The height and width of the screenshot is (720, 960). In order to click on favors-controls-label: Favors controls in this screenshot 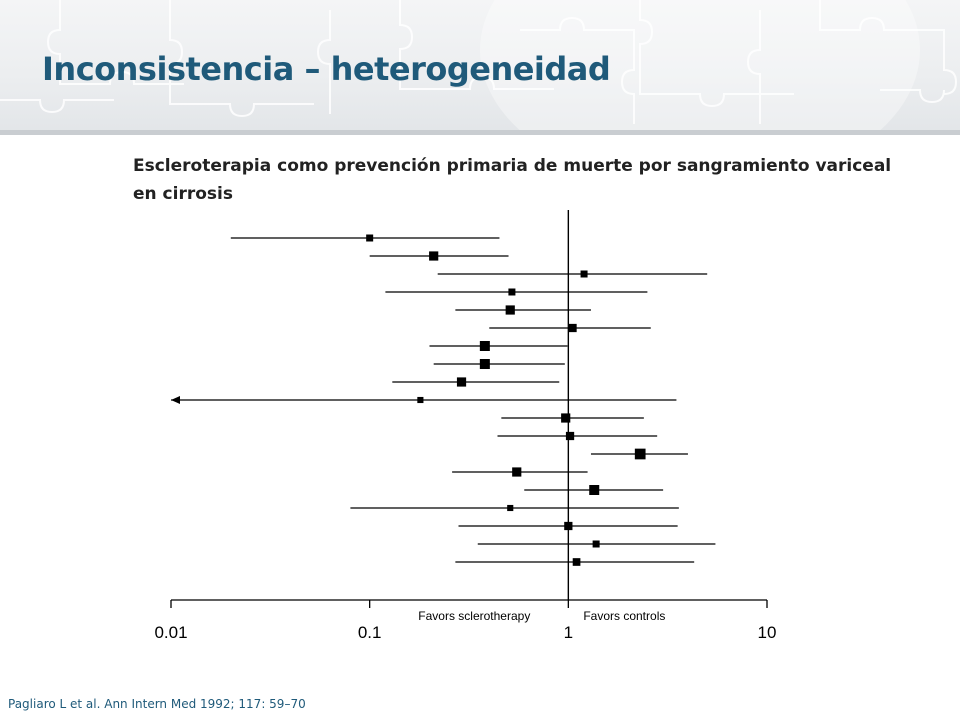, I will do `click(624, 616)`.